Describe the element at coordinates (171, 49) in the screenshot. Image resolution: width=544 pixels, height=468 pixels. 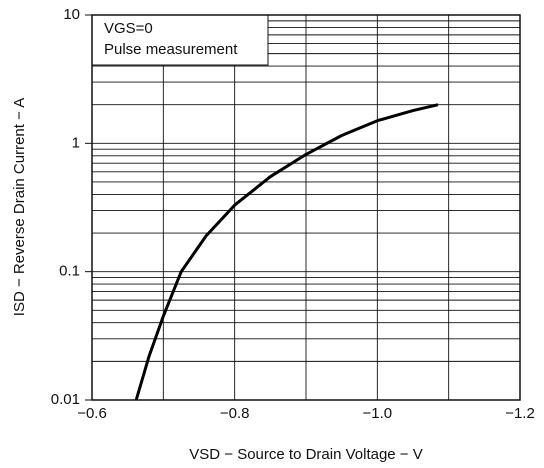
I see `annotation: Pulse measurement` at that location.